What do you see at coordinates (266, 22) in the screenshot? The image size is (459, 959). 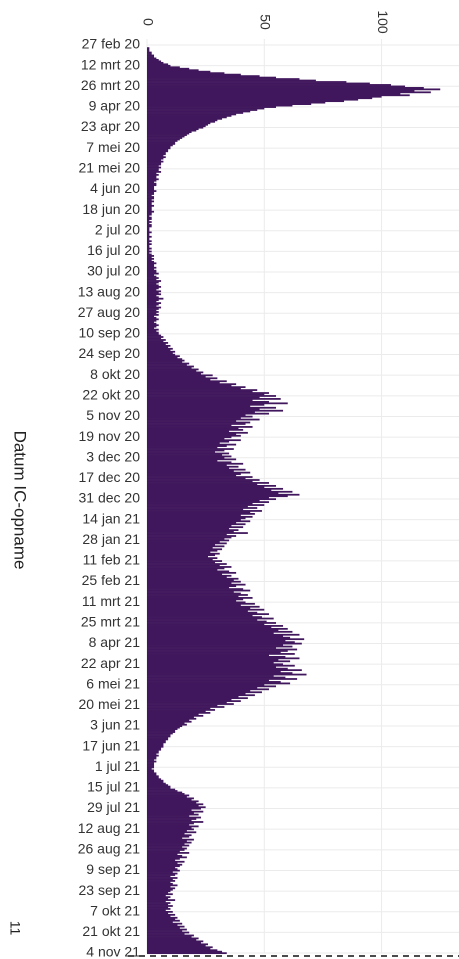 I see `x-tick-label: 50` at bounding box center [266, 22].